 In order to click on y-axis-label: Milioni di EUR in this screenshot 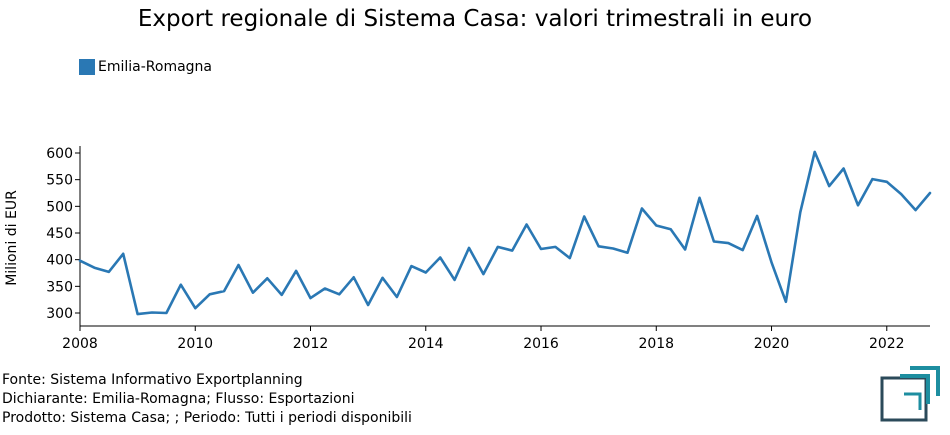, I will do `click(12, 238)`.